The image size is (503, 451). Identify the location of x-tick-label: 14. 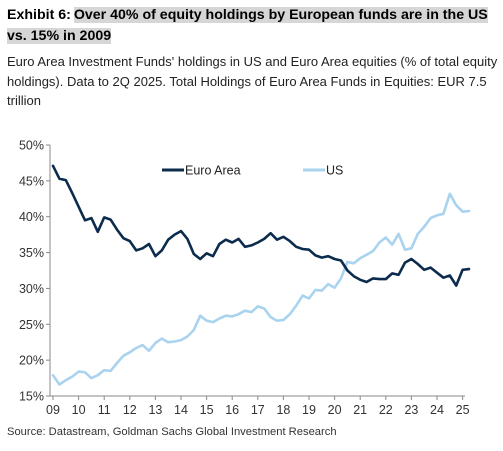
(181, 410).